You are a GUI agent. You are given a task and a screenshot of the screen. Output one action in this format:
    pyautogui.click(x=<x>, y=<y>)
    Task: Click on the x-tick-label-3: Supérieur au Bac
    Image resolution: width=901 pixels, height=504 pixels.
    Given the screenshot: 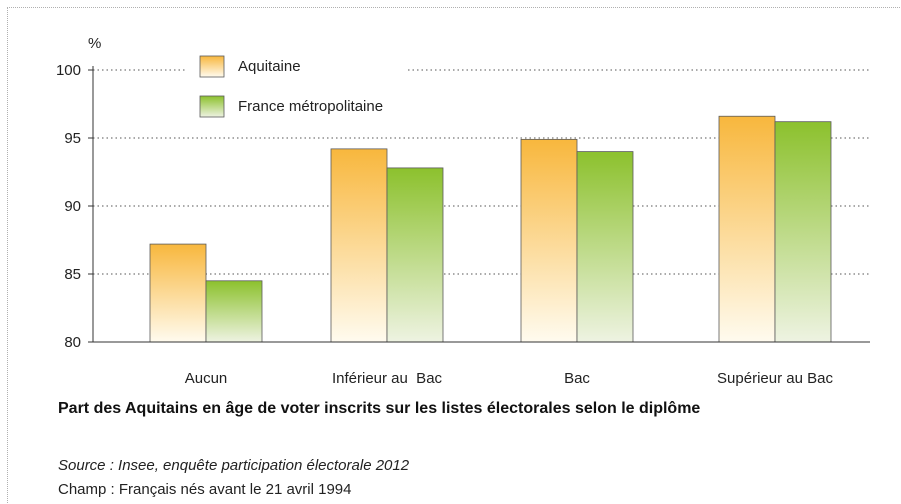 What is the action you would take?
    pyautogui.click(x=775, y=378)
    